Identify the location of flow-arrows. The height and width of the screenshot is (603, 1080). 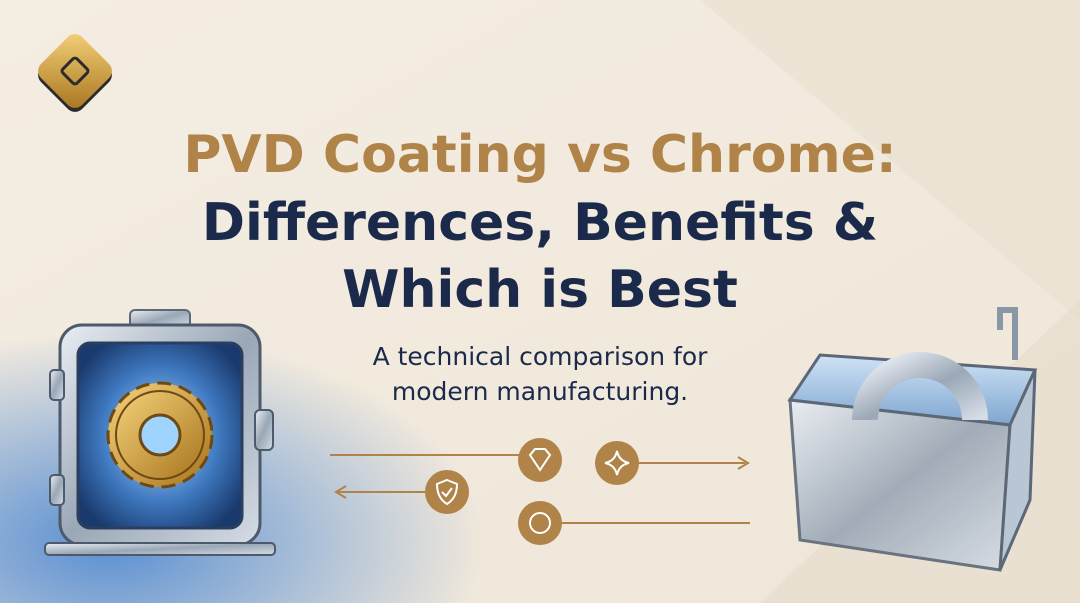
(540, 489).